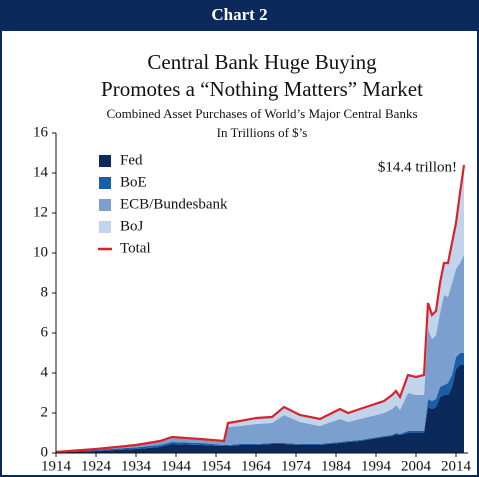  Describe the element at coordinates (417, 167) in the screenshot. I see `annotation: $14.4 trillon!` at that location.